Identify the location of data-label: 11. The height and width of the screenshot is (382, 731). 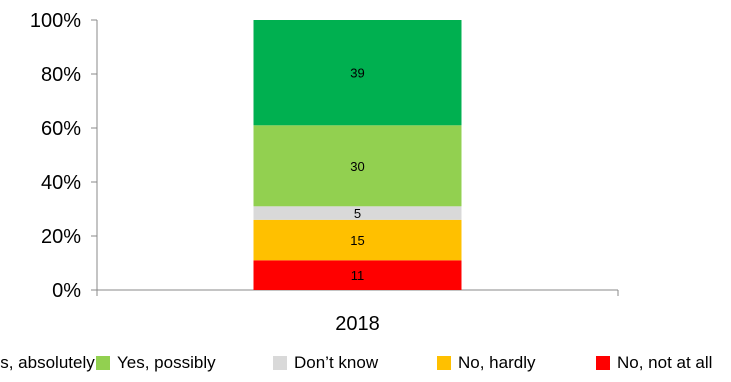
(358, 275).